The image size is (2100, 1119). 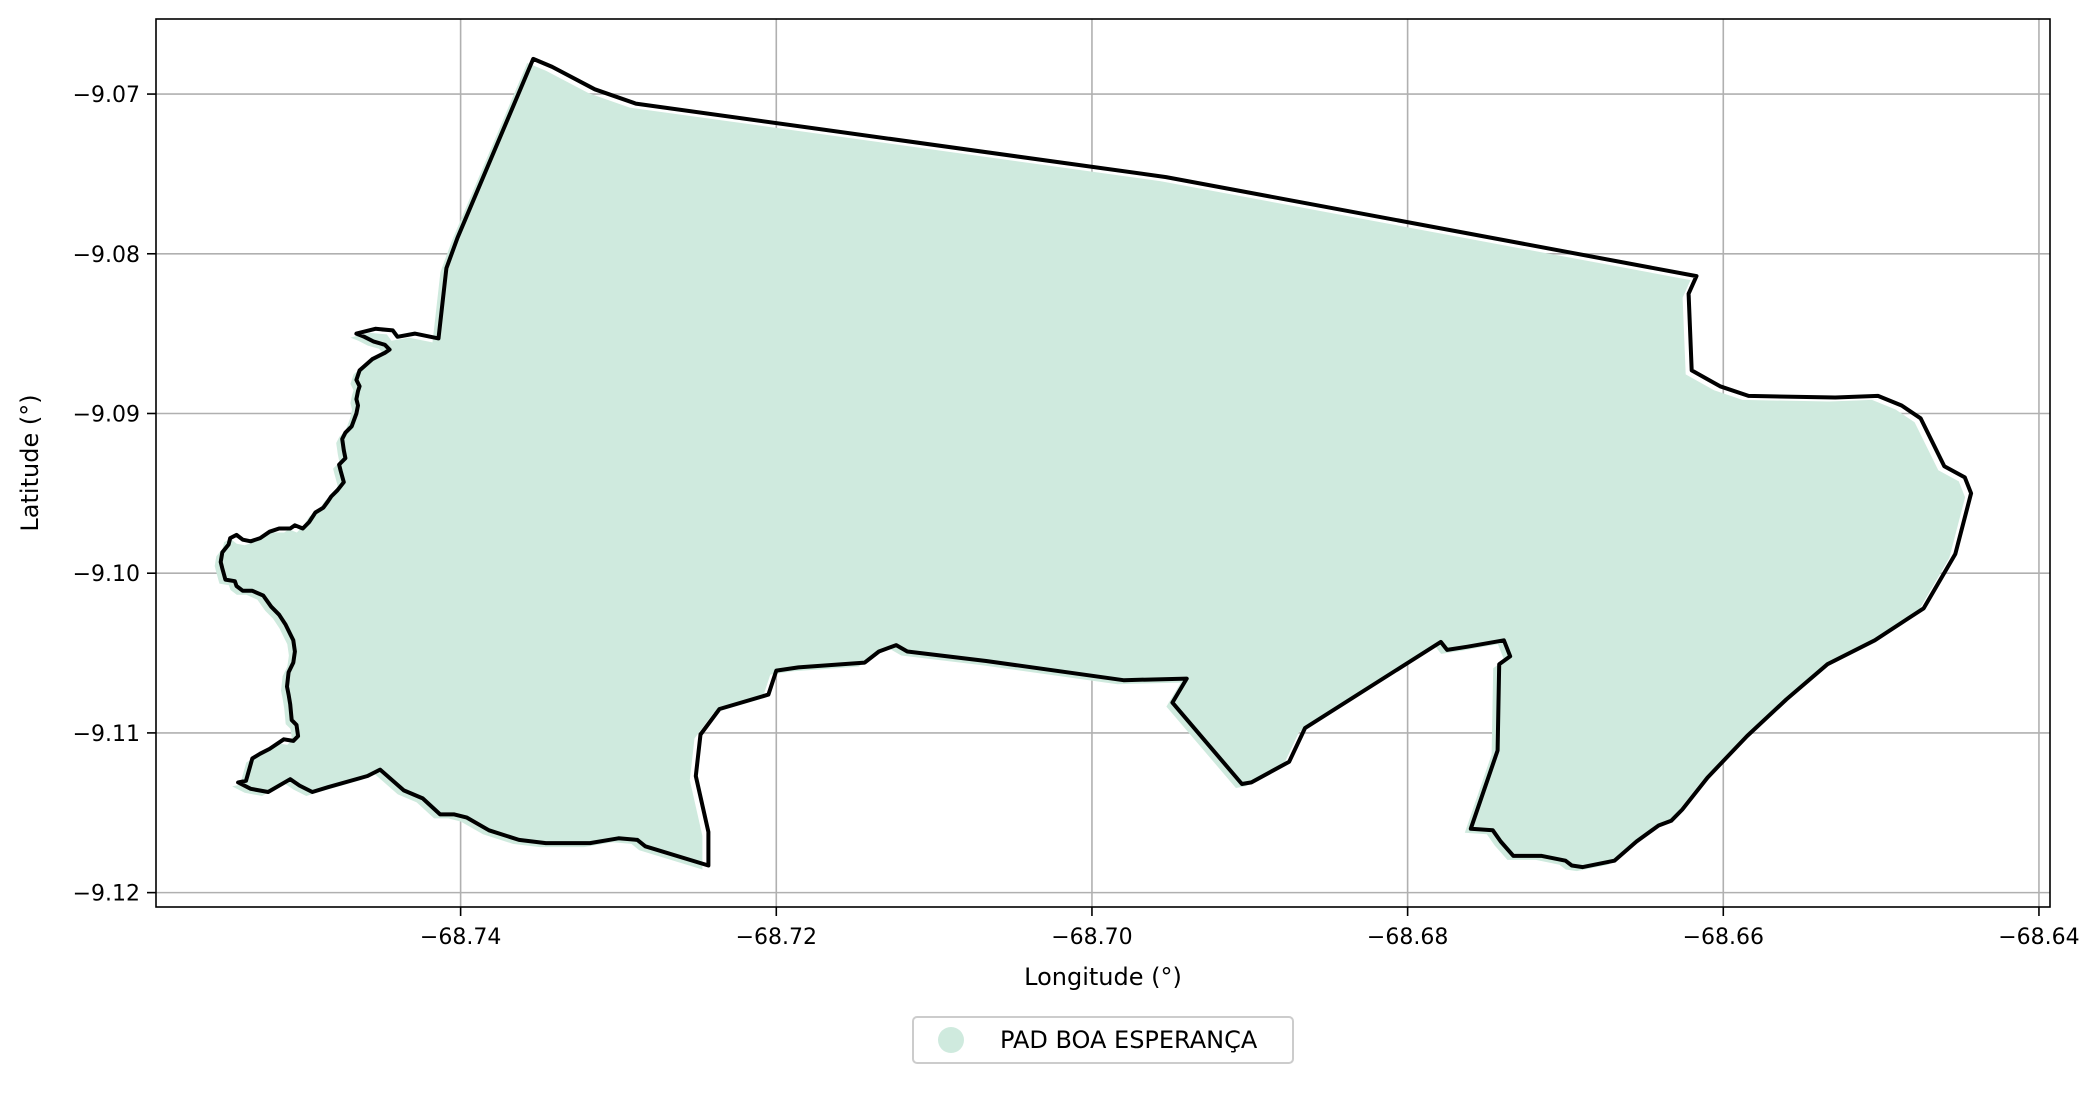 I want to click on y-tick-label: −9.09, so click(x=106, y=414).